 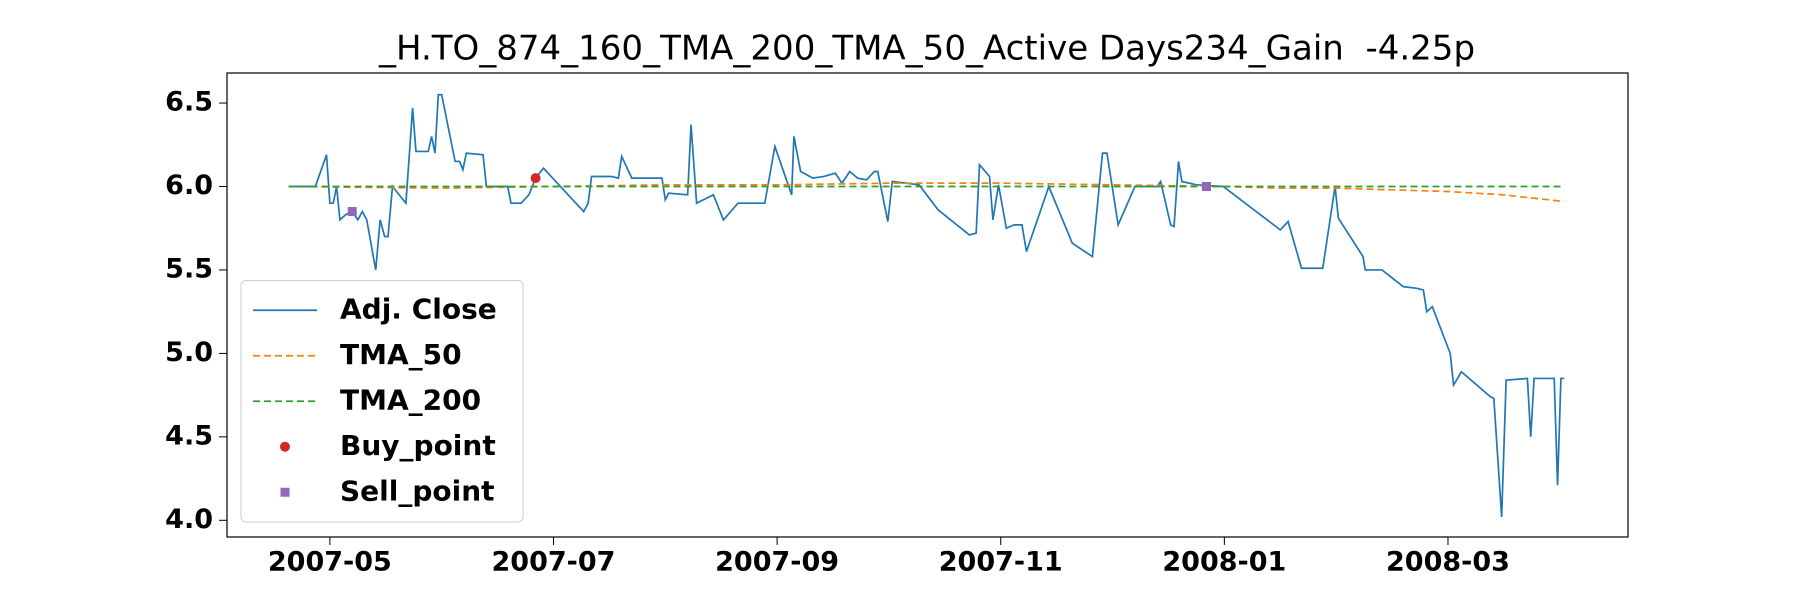 I want to click on y-tick-label: 6.5, so click(x=189, y=102).